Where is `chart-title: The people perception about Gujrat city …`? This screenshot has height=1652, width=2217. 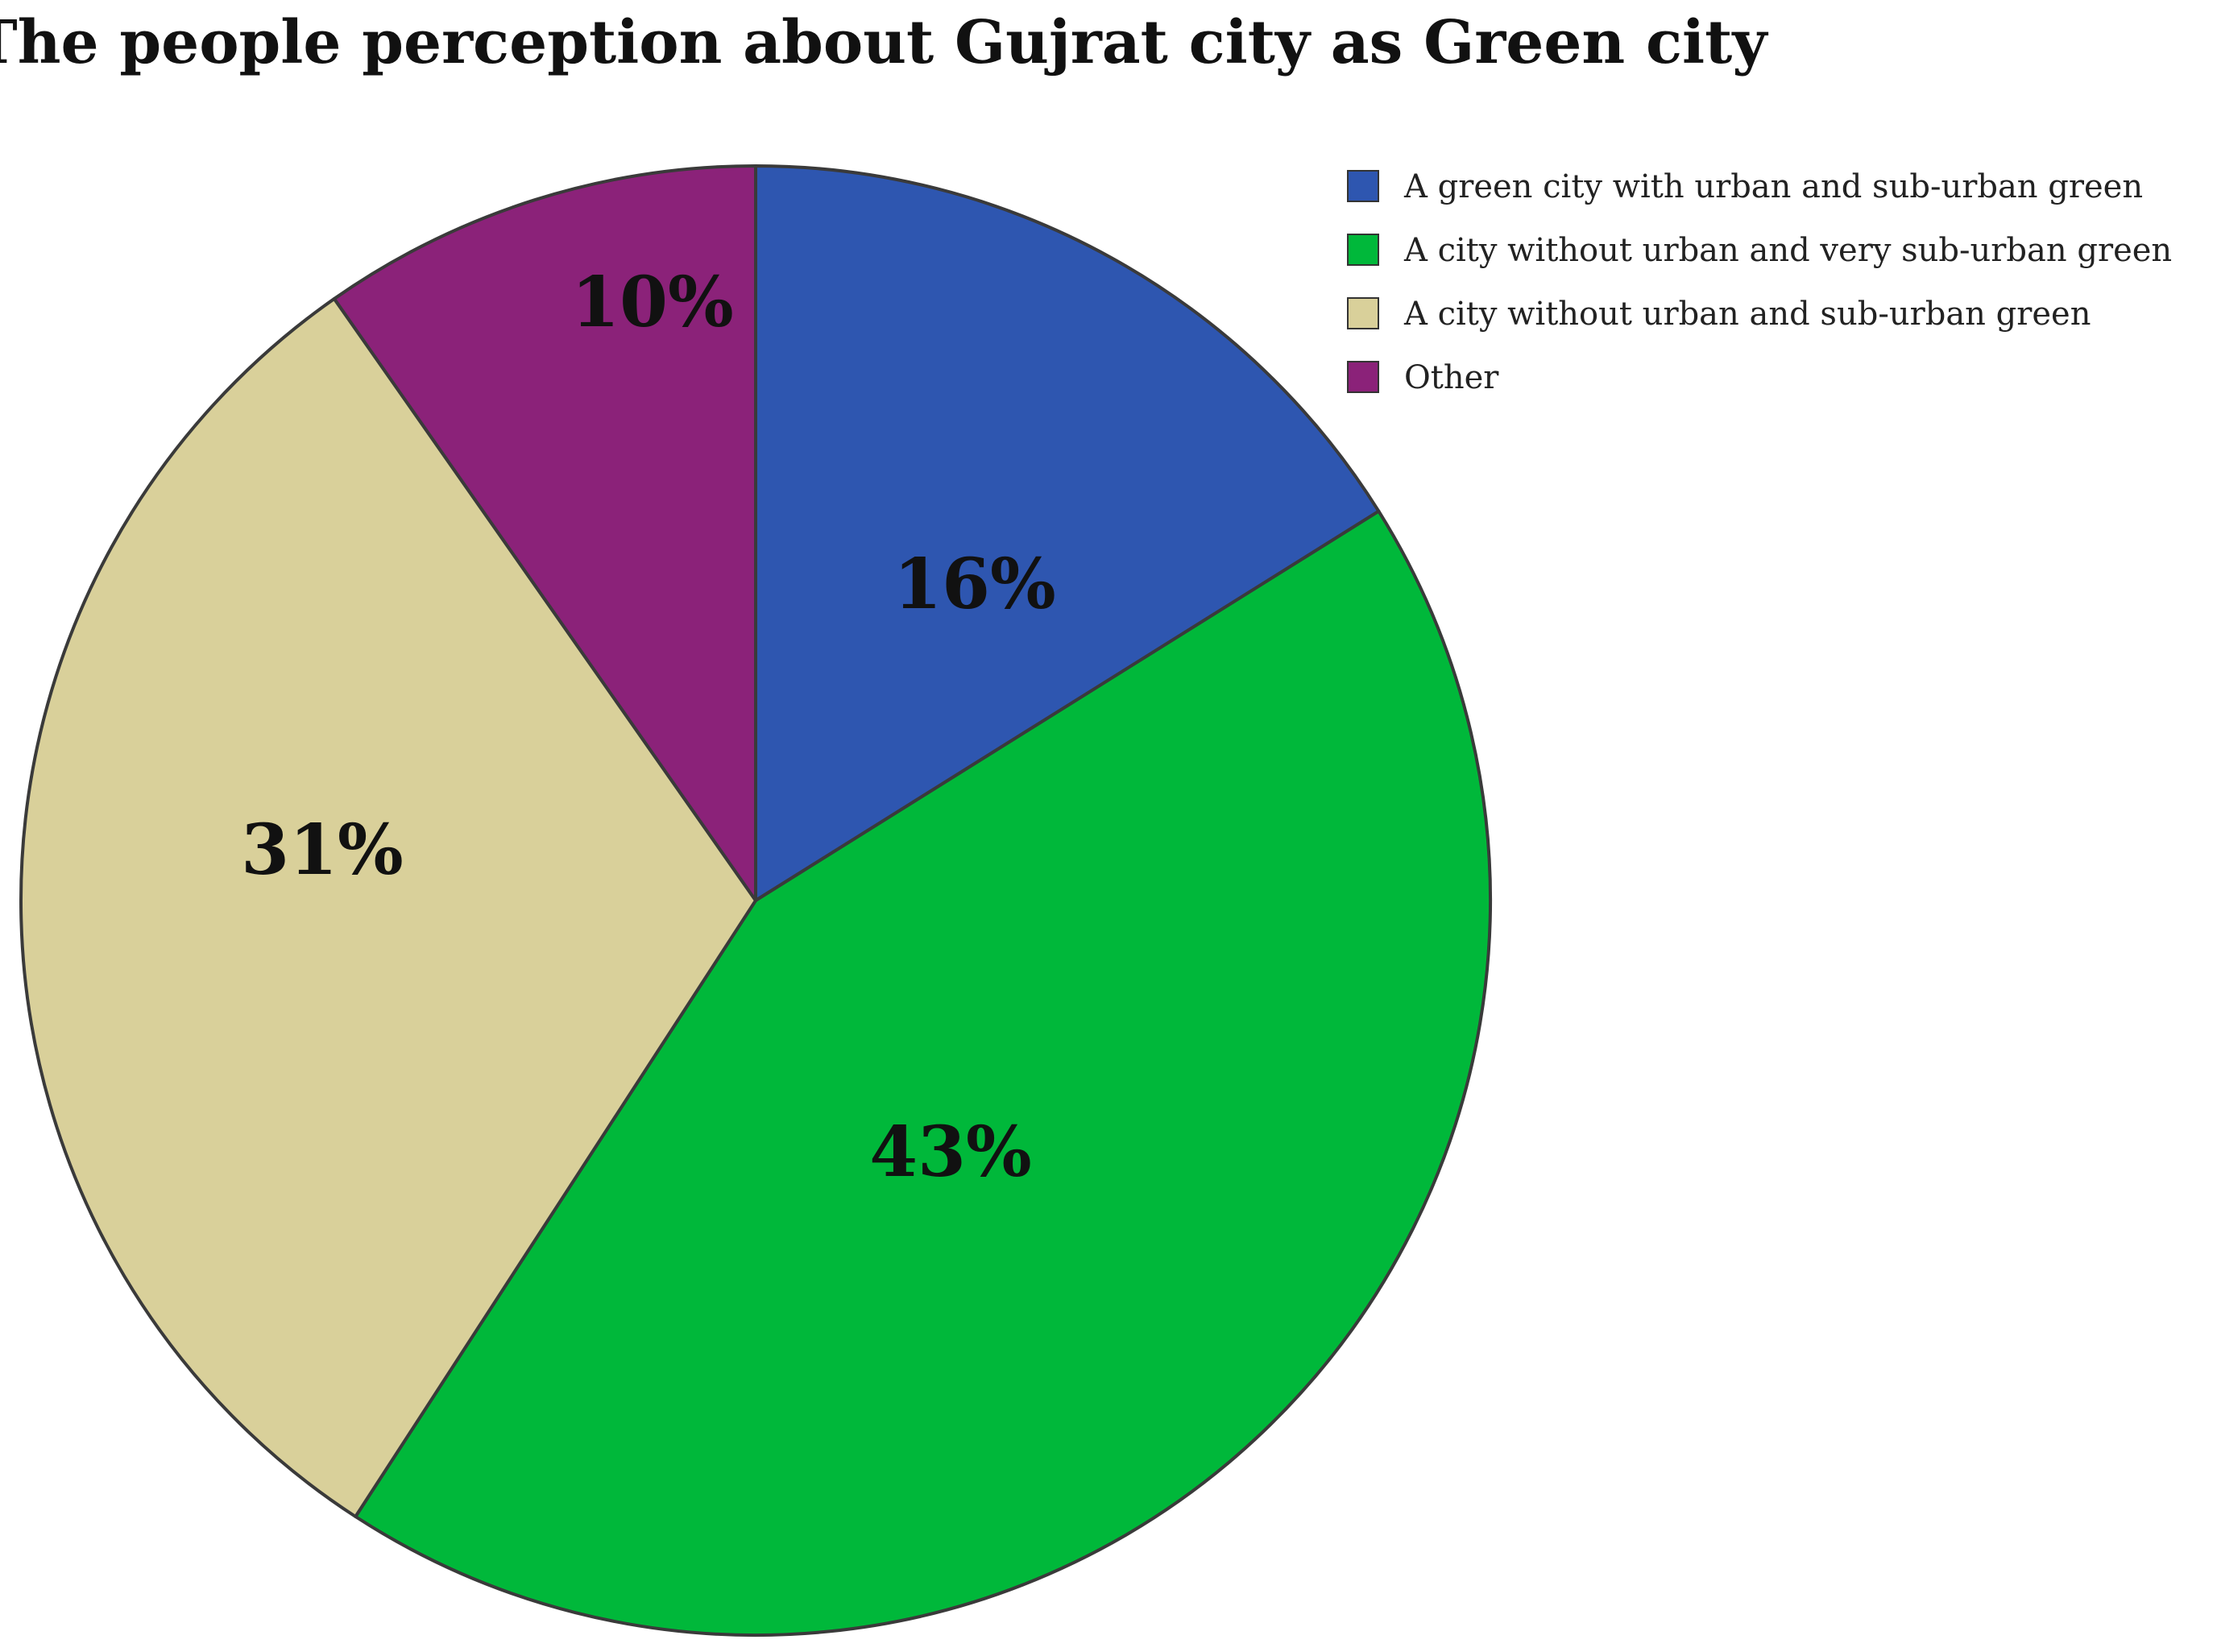
chart-title: The people perception about Gujrat city … is located at coordinates (884, 42).